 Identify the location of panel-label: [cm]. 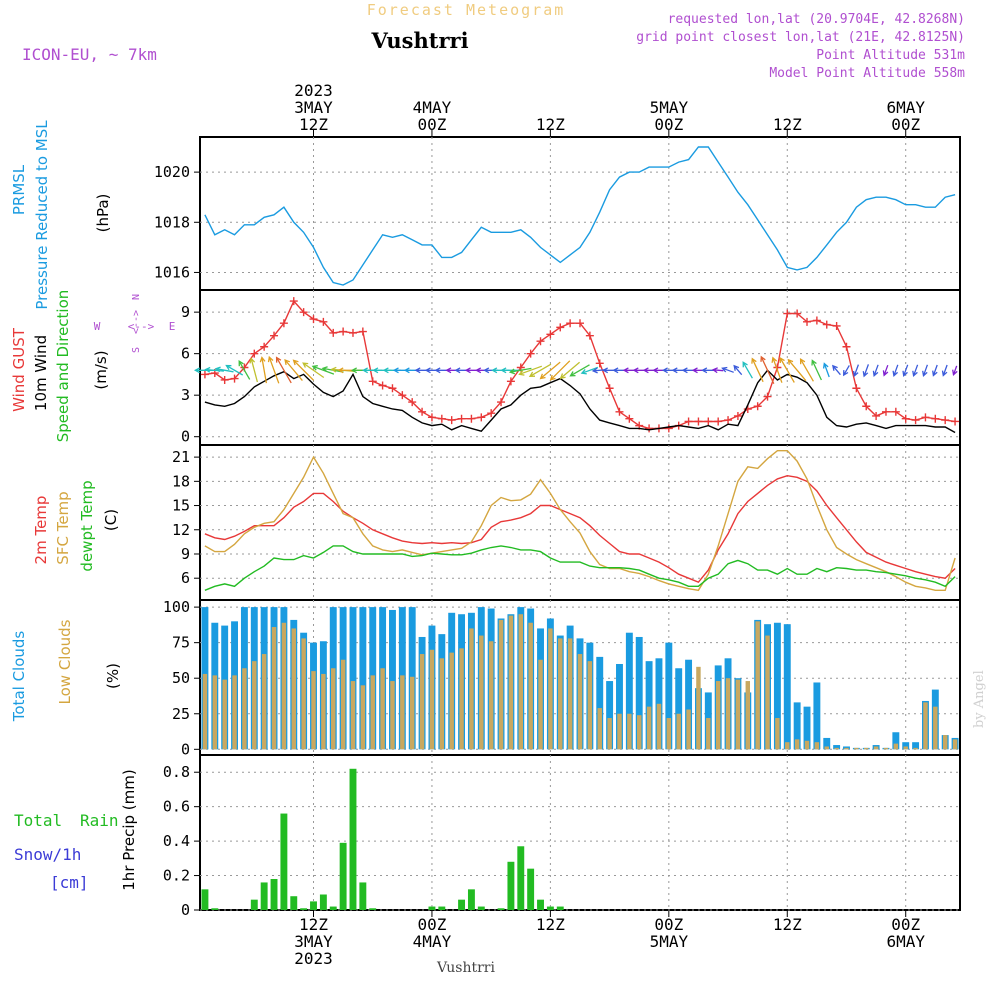
(69, 882).